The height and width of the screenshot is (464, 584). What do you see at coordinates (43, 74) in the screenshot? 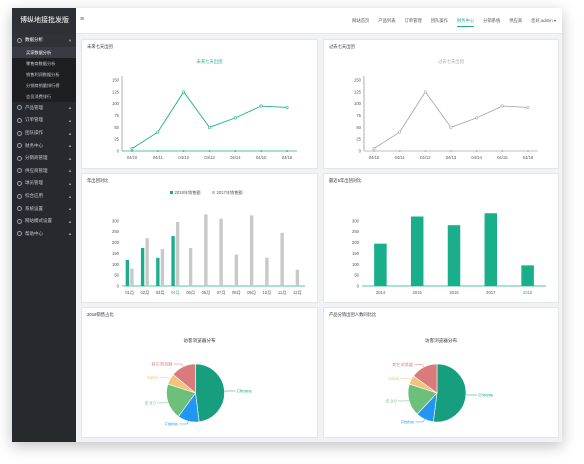
I see `sidebar-subitem: 销售利润数据分析` at bounding box center [43, 74].